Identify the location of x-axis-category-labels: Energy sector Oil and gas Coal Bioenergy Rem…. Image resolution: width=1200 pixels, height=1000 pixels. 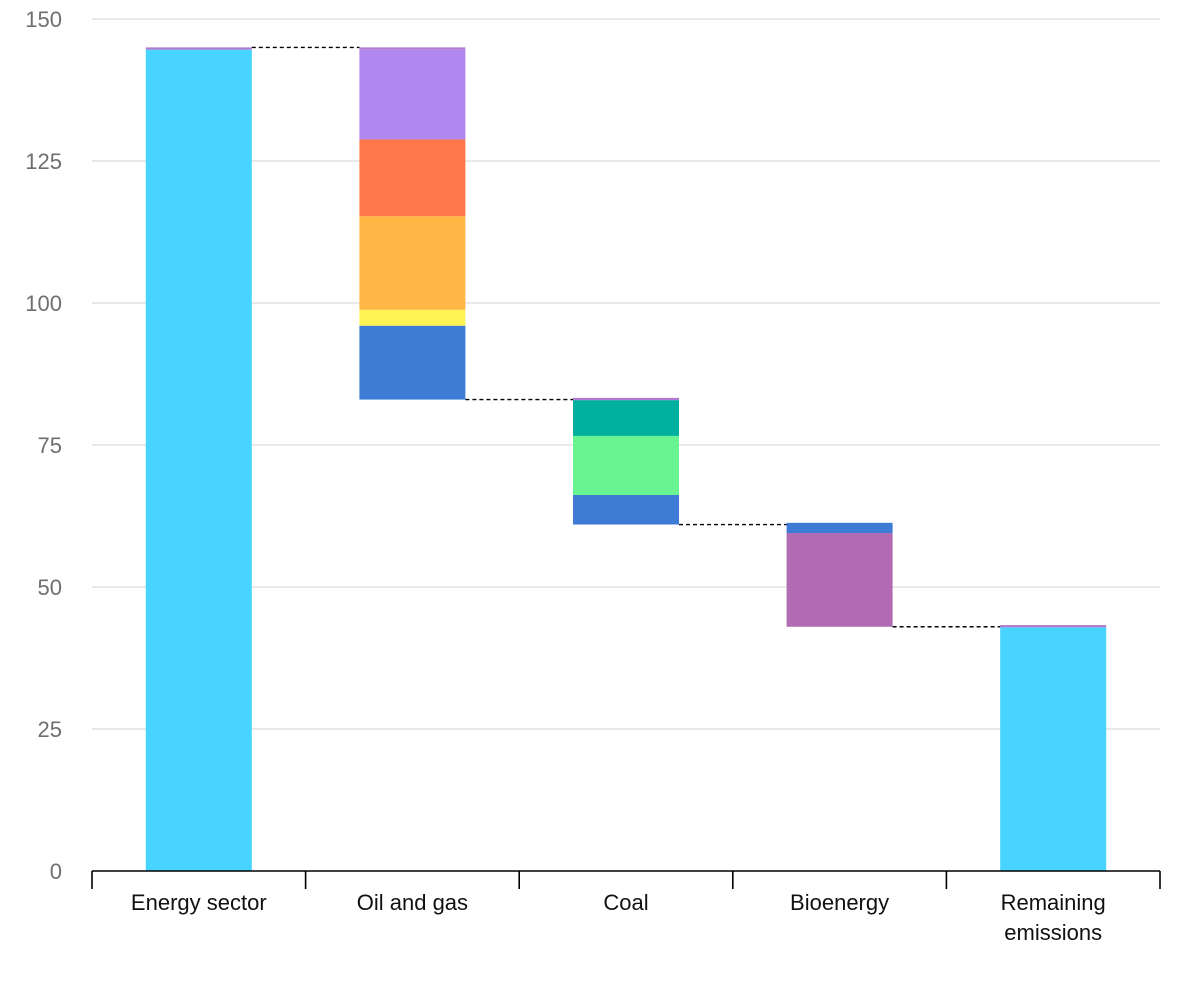
(618, 917).